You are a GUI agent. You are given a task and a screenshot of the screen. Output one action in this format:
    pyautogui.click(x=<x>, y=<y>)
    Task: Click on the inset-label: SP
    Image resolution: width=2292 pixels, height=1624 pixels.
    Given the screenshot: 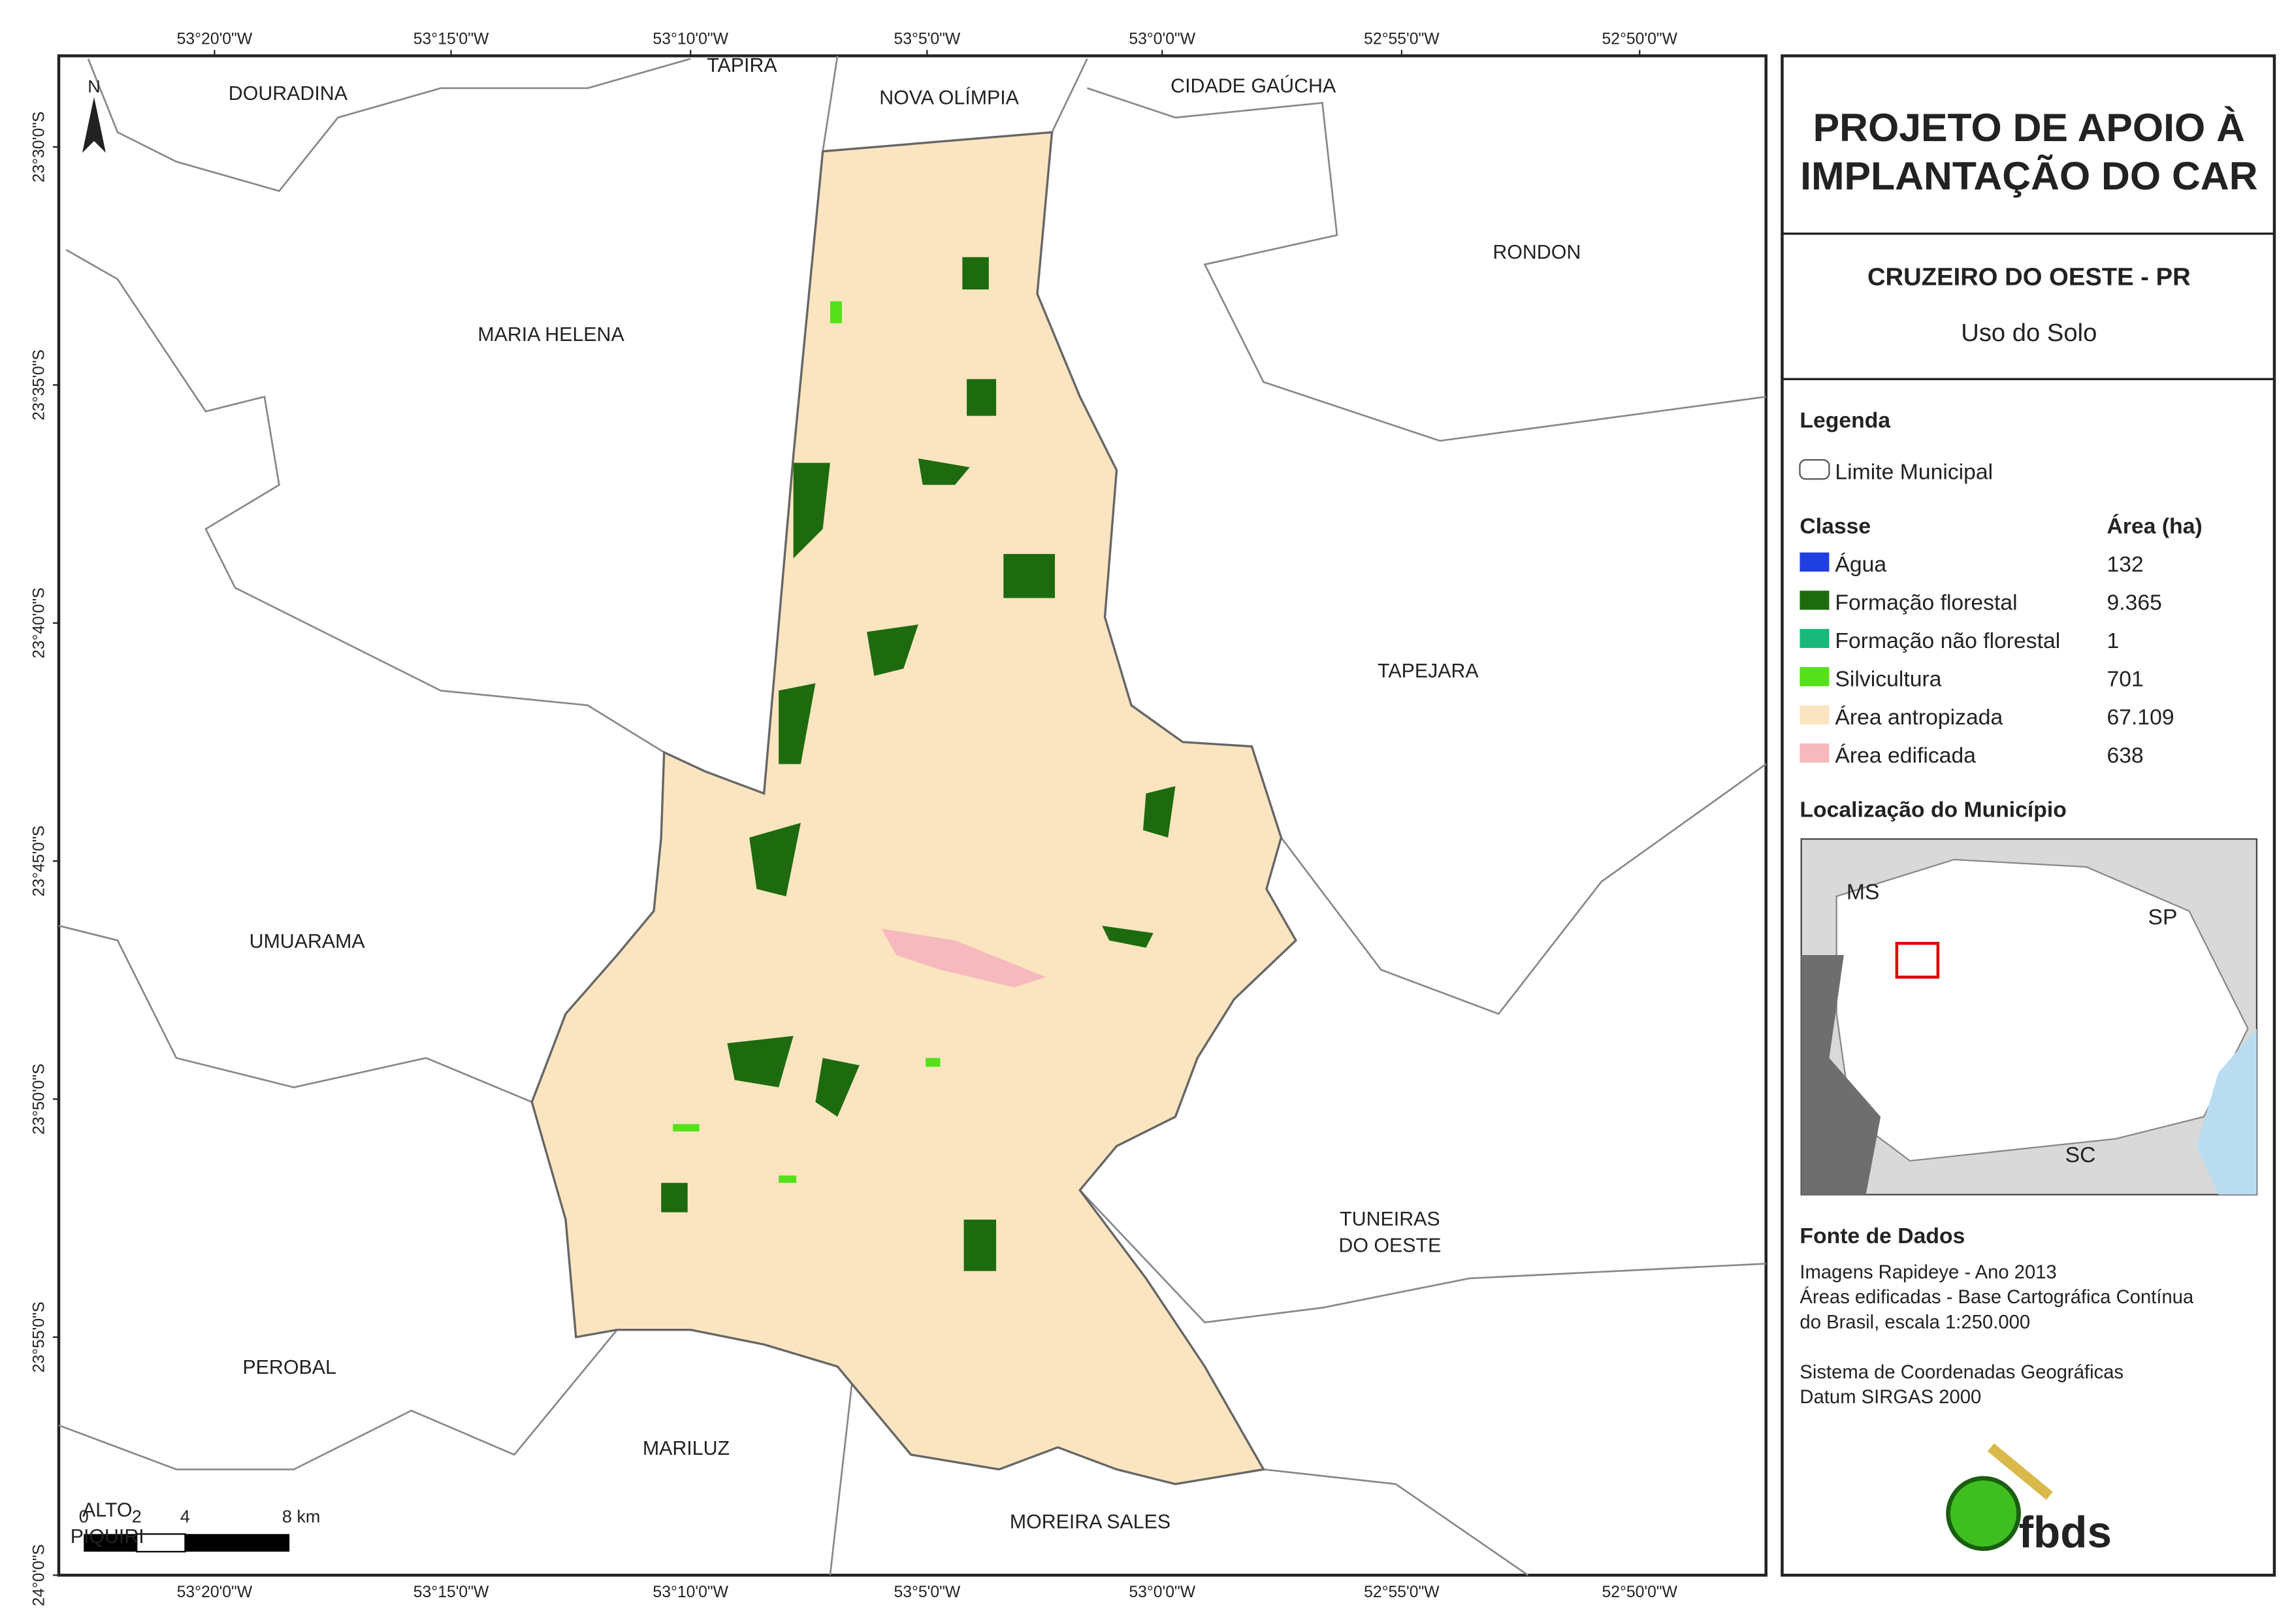 What is the action you would take?
    pyautogui.click(x=2163, y=917)
    